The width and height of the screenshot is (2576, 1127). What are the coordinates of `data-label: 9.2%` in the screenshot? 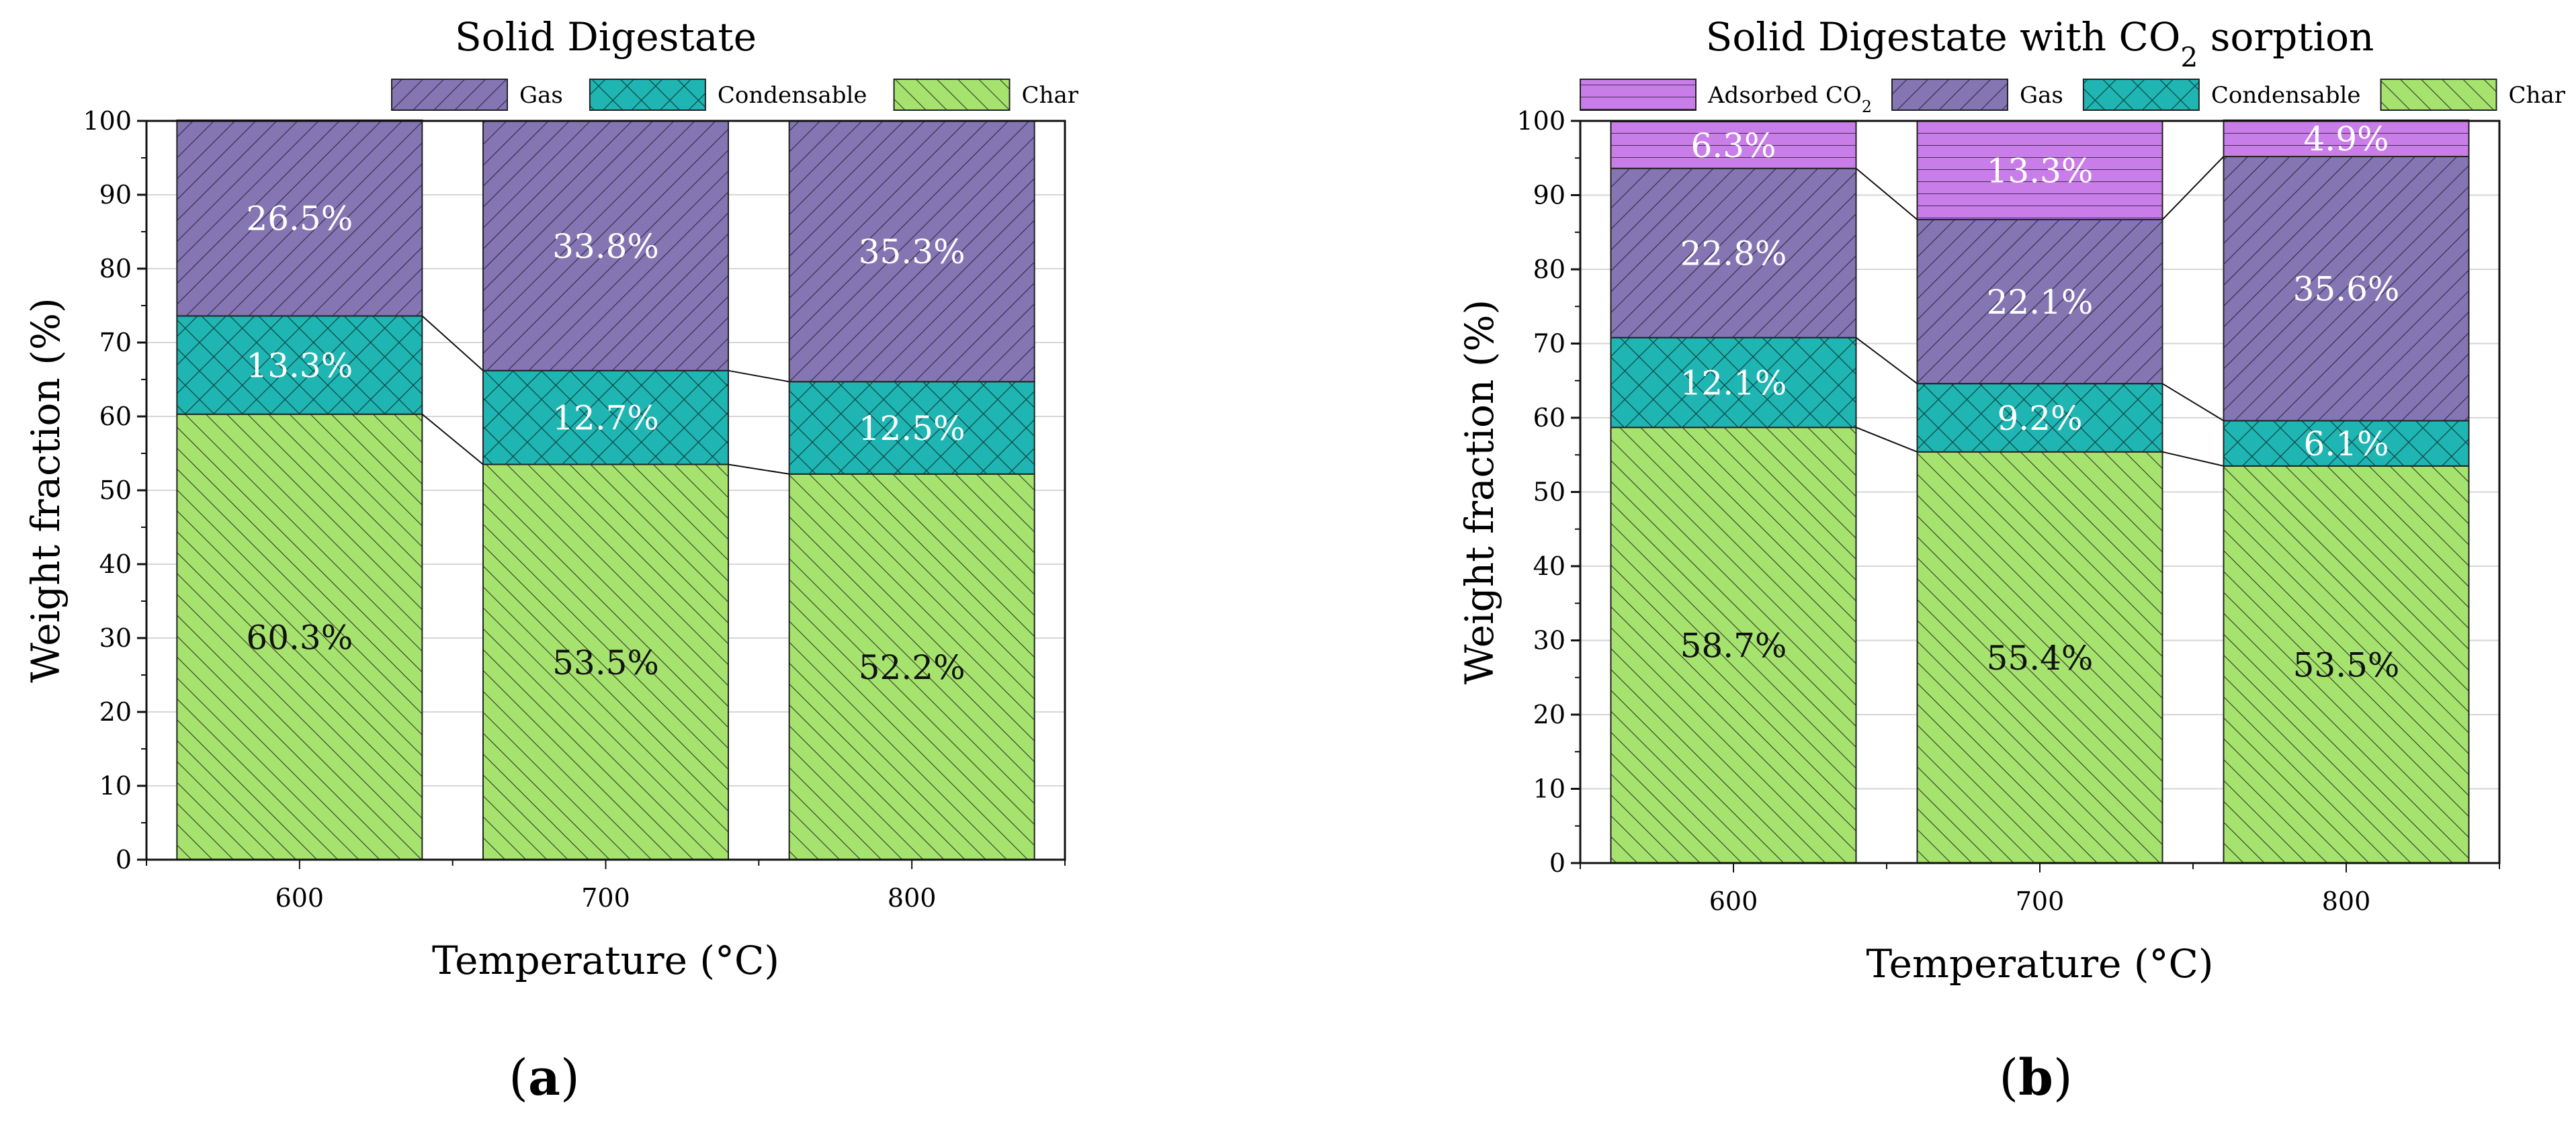 It's located at (2039, 418).